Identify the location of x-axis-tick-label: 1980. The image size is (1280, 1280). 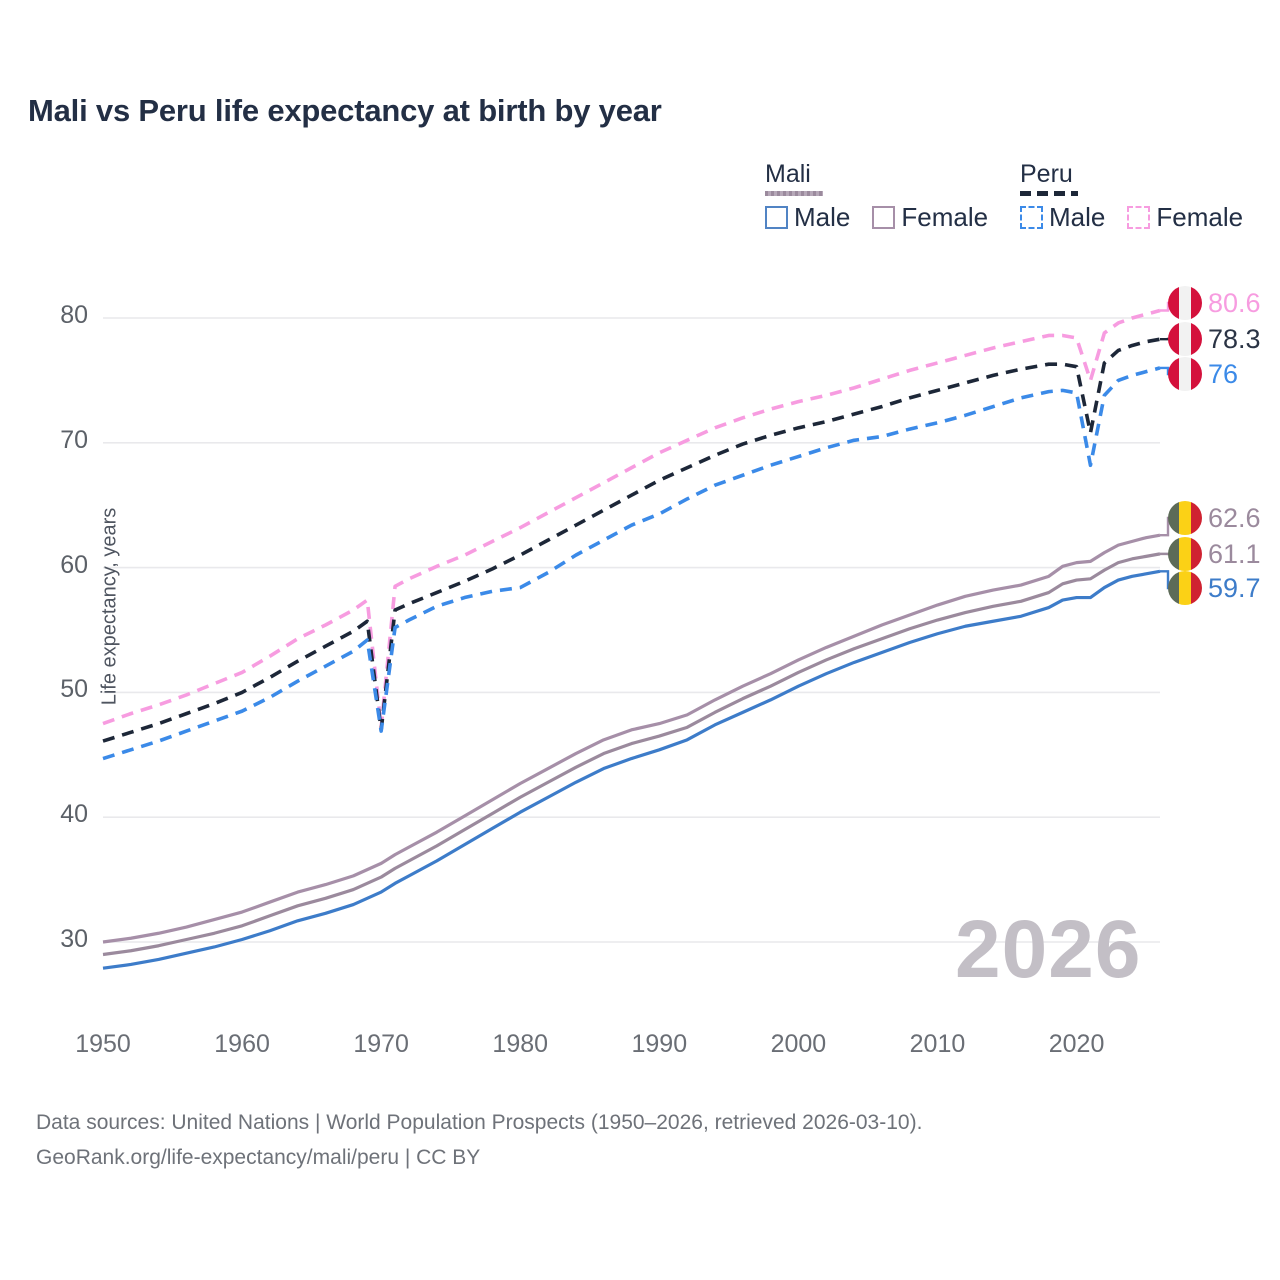
(520, 1044).